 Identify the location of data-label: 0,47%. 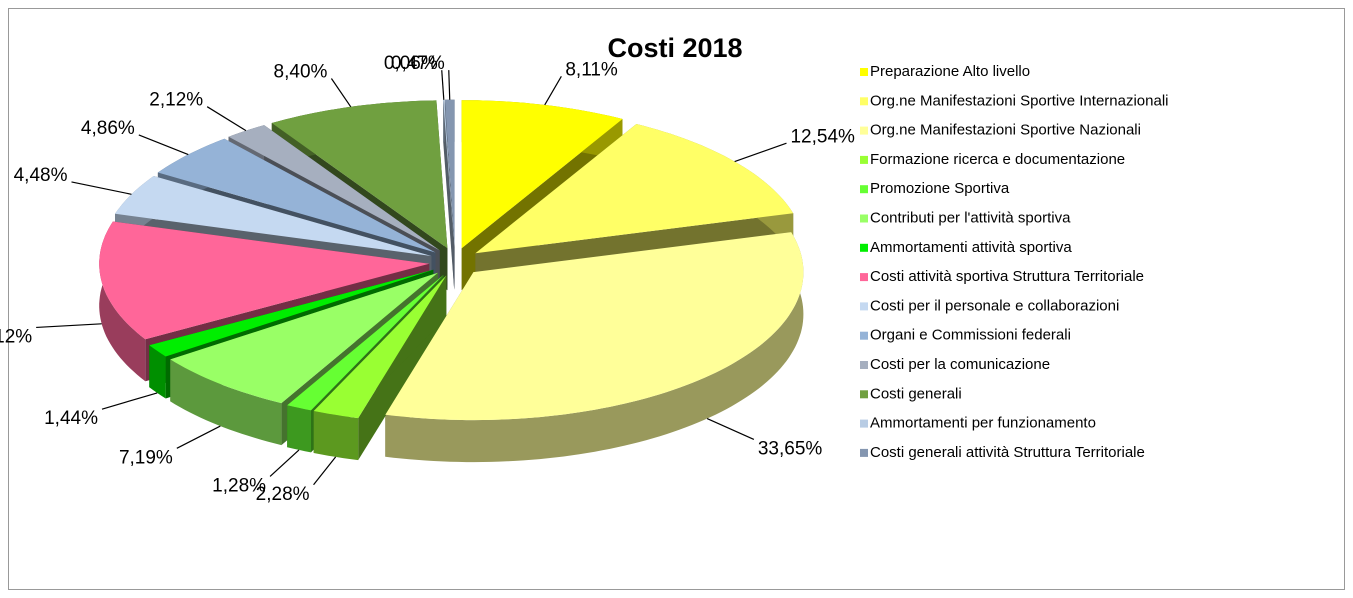
(418, 63).